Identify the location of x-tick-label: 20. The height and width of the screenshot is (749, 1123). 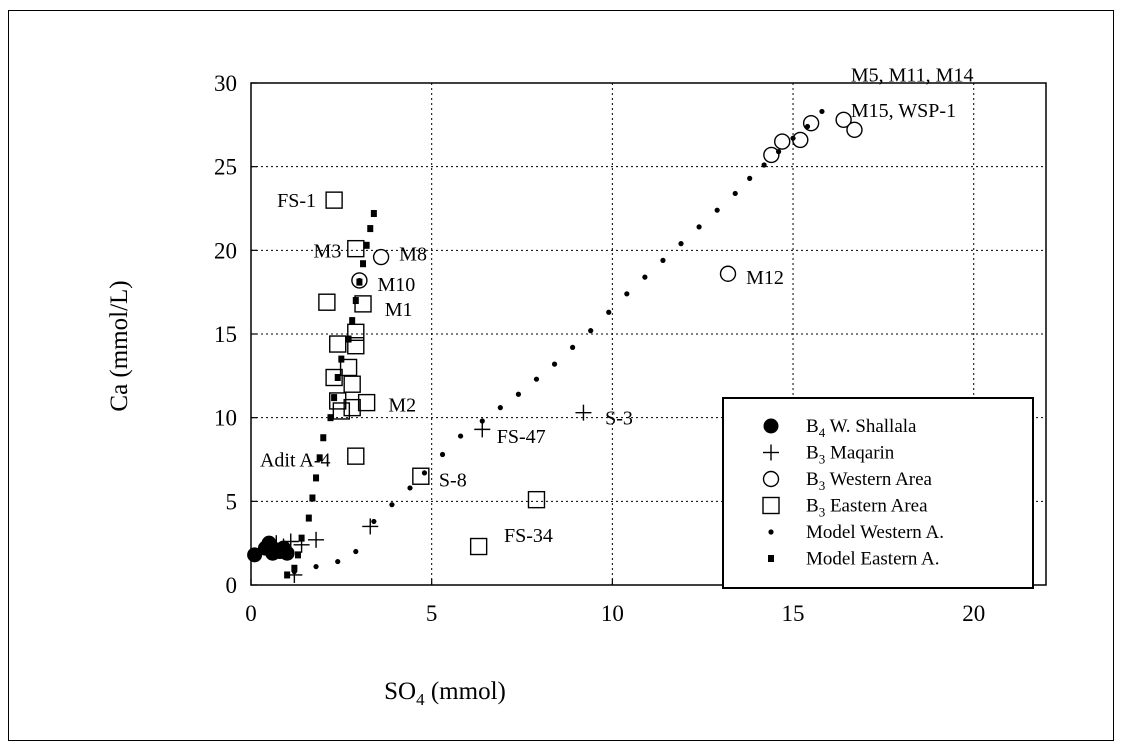
(973, 613).